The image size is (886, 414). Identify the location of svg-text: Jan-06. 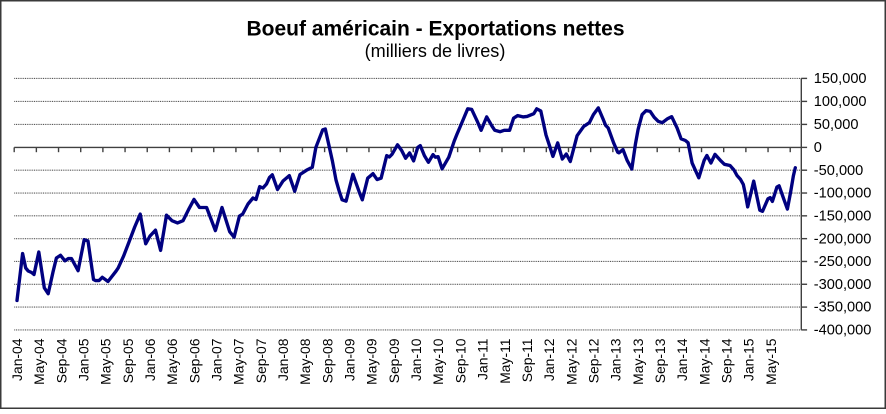
(150, 359).